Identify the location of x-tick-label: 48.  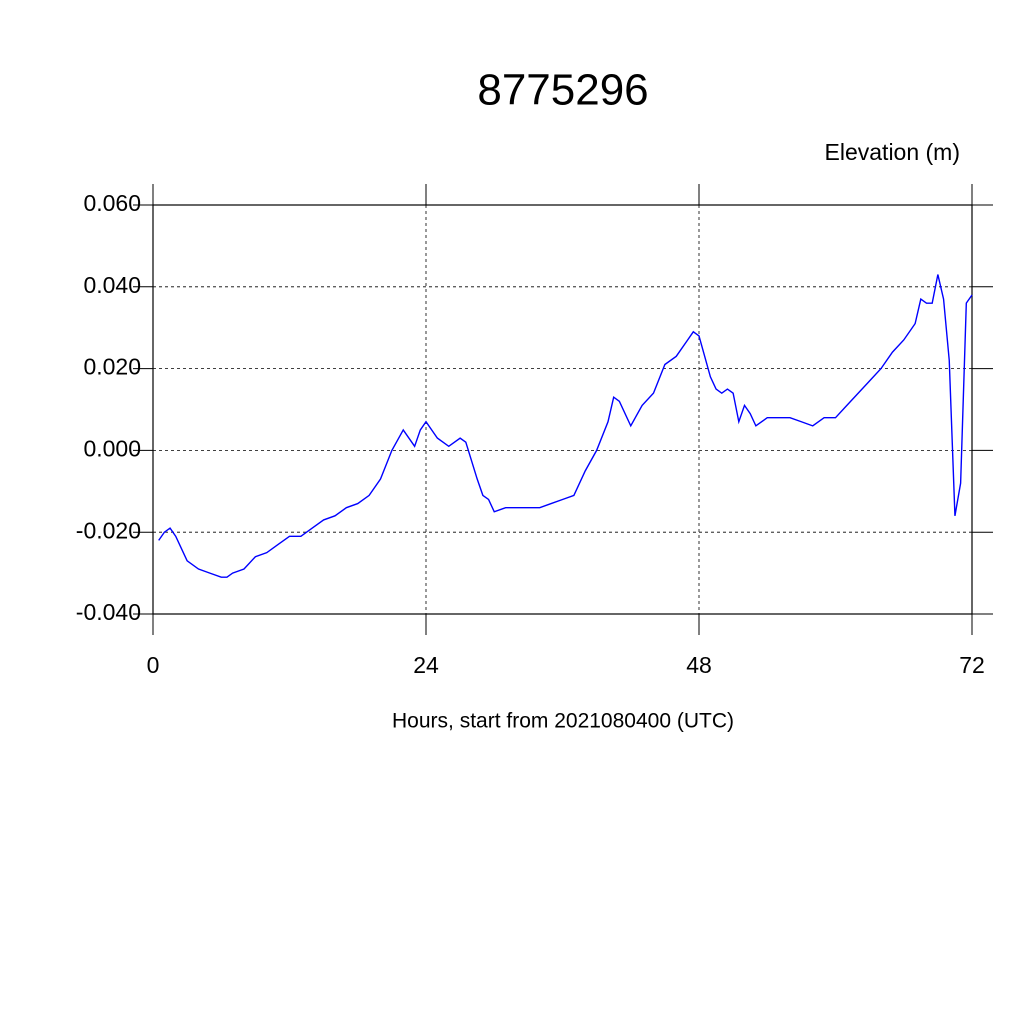
(699, 665).